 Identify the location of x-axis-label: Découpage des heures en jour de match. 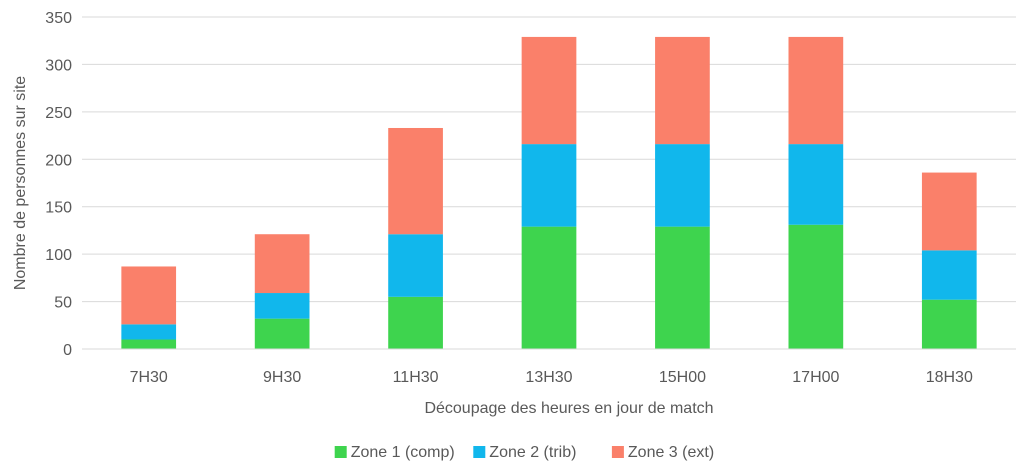
(568, 408).